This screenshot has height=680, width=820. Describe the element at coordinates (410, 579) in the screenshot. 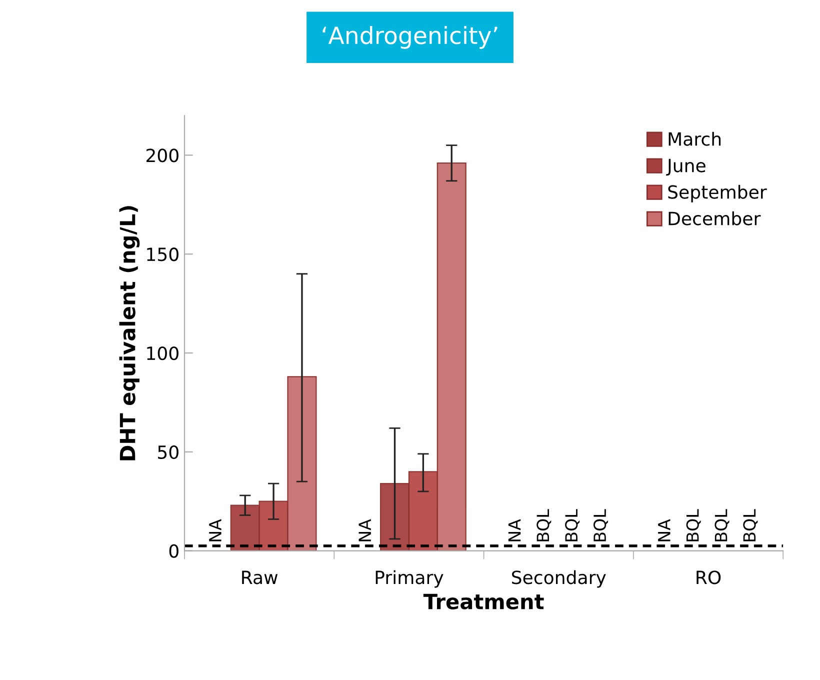

I see `x-tick-label: Primary` at that location.